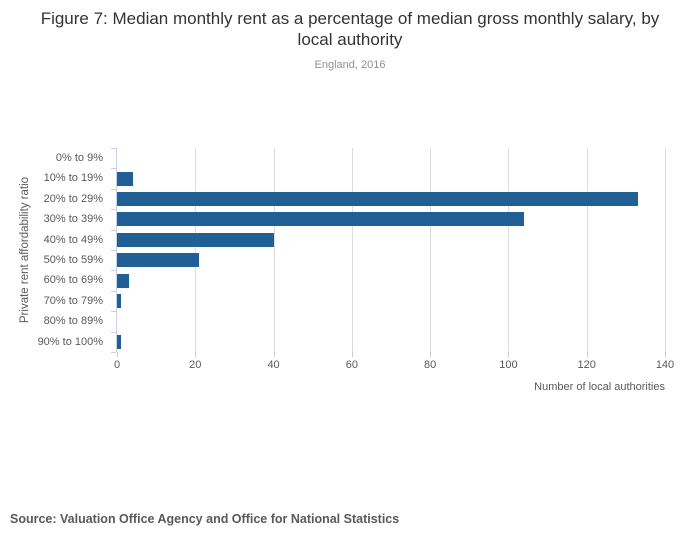  I want to click on x-tick-label-120: 120, so click(586, 365).